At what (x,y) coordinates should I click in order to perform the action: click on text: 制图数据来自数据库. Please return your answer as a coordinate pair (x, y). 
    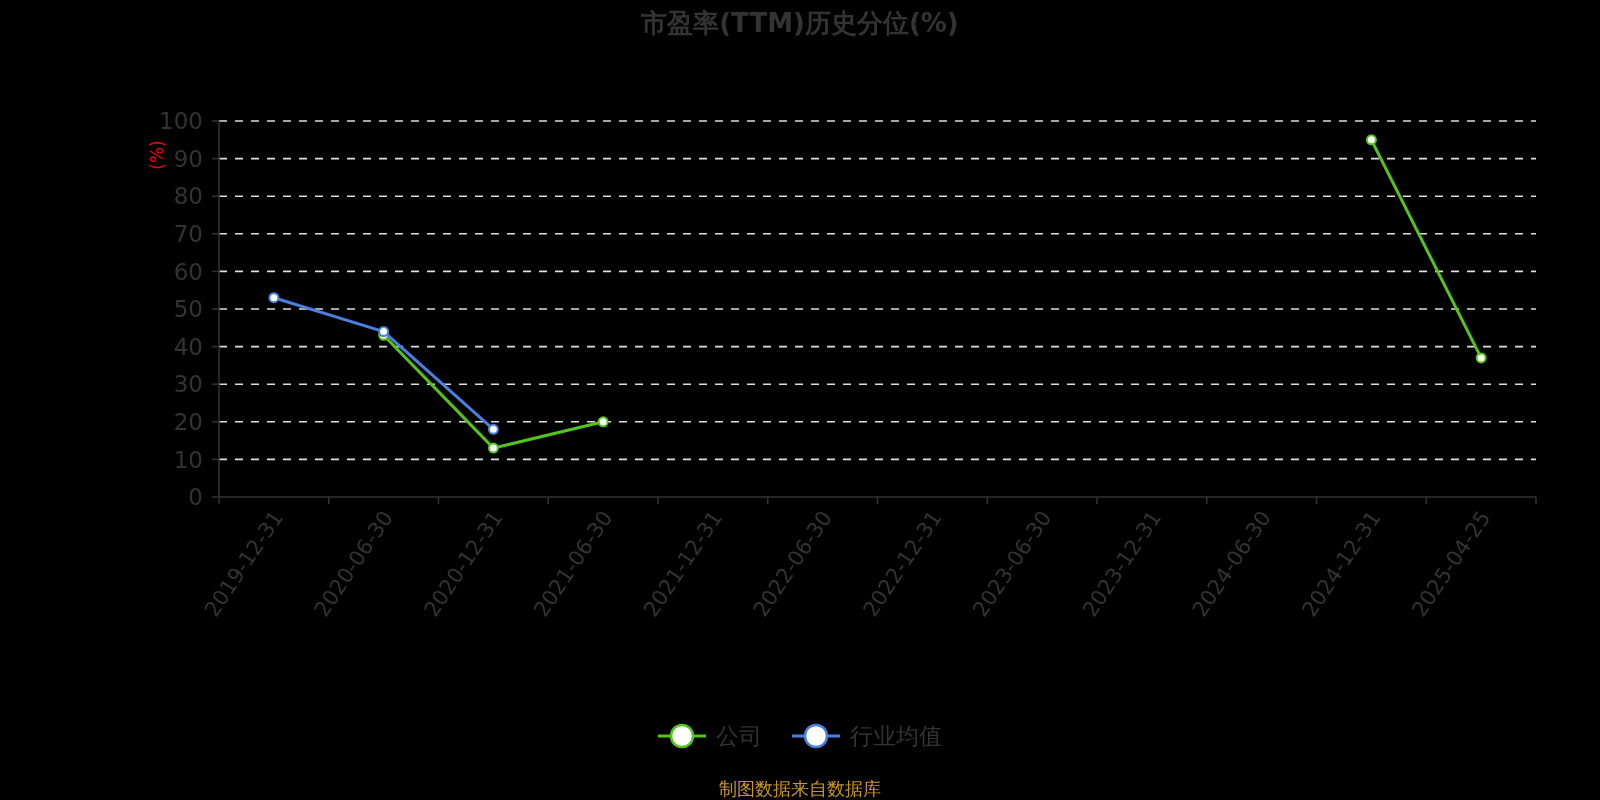
    Looking at the image, I should click on (800, 789).